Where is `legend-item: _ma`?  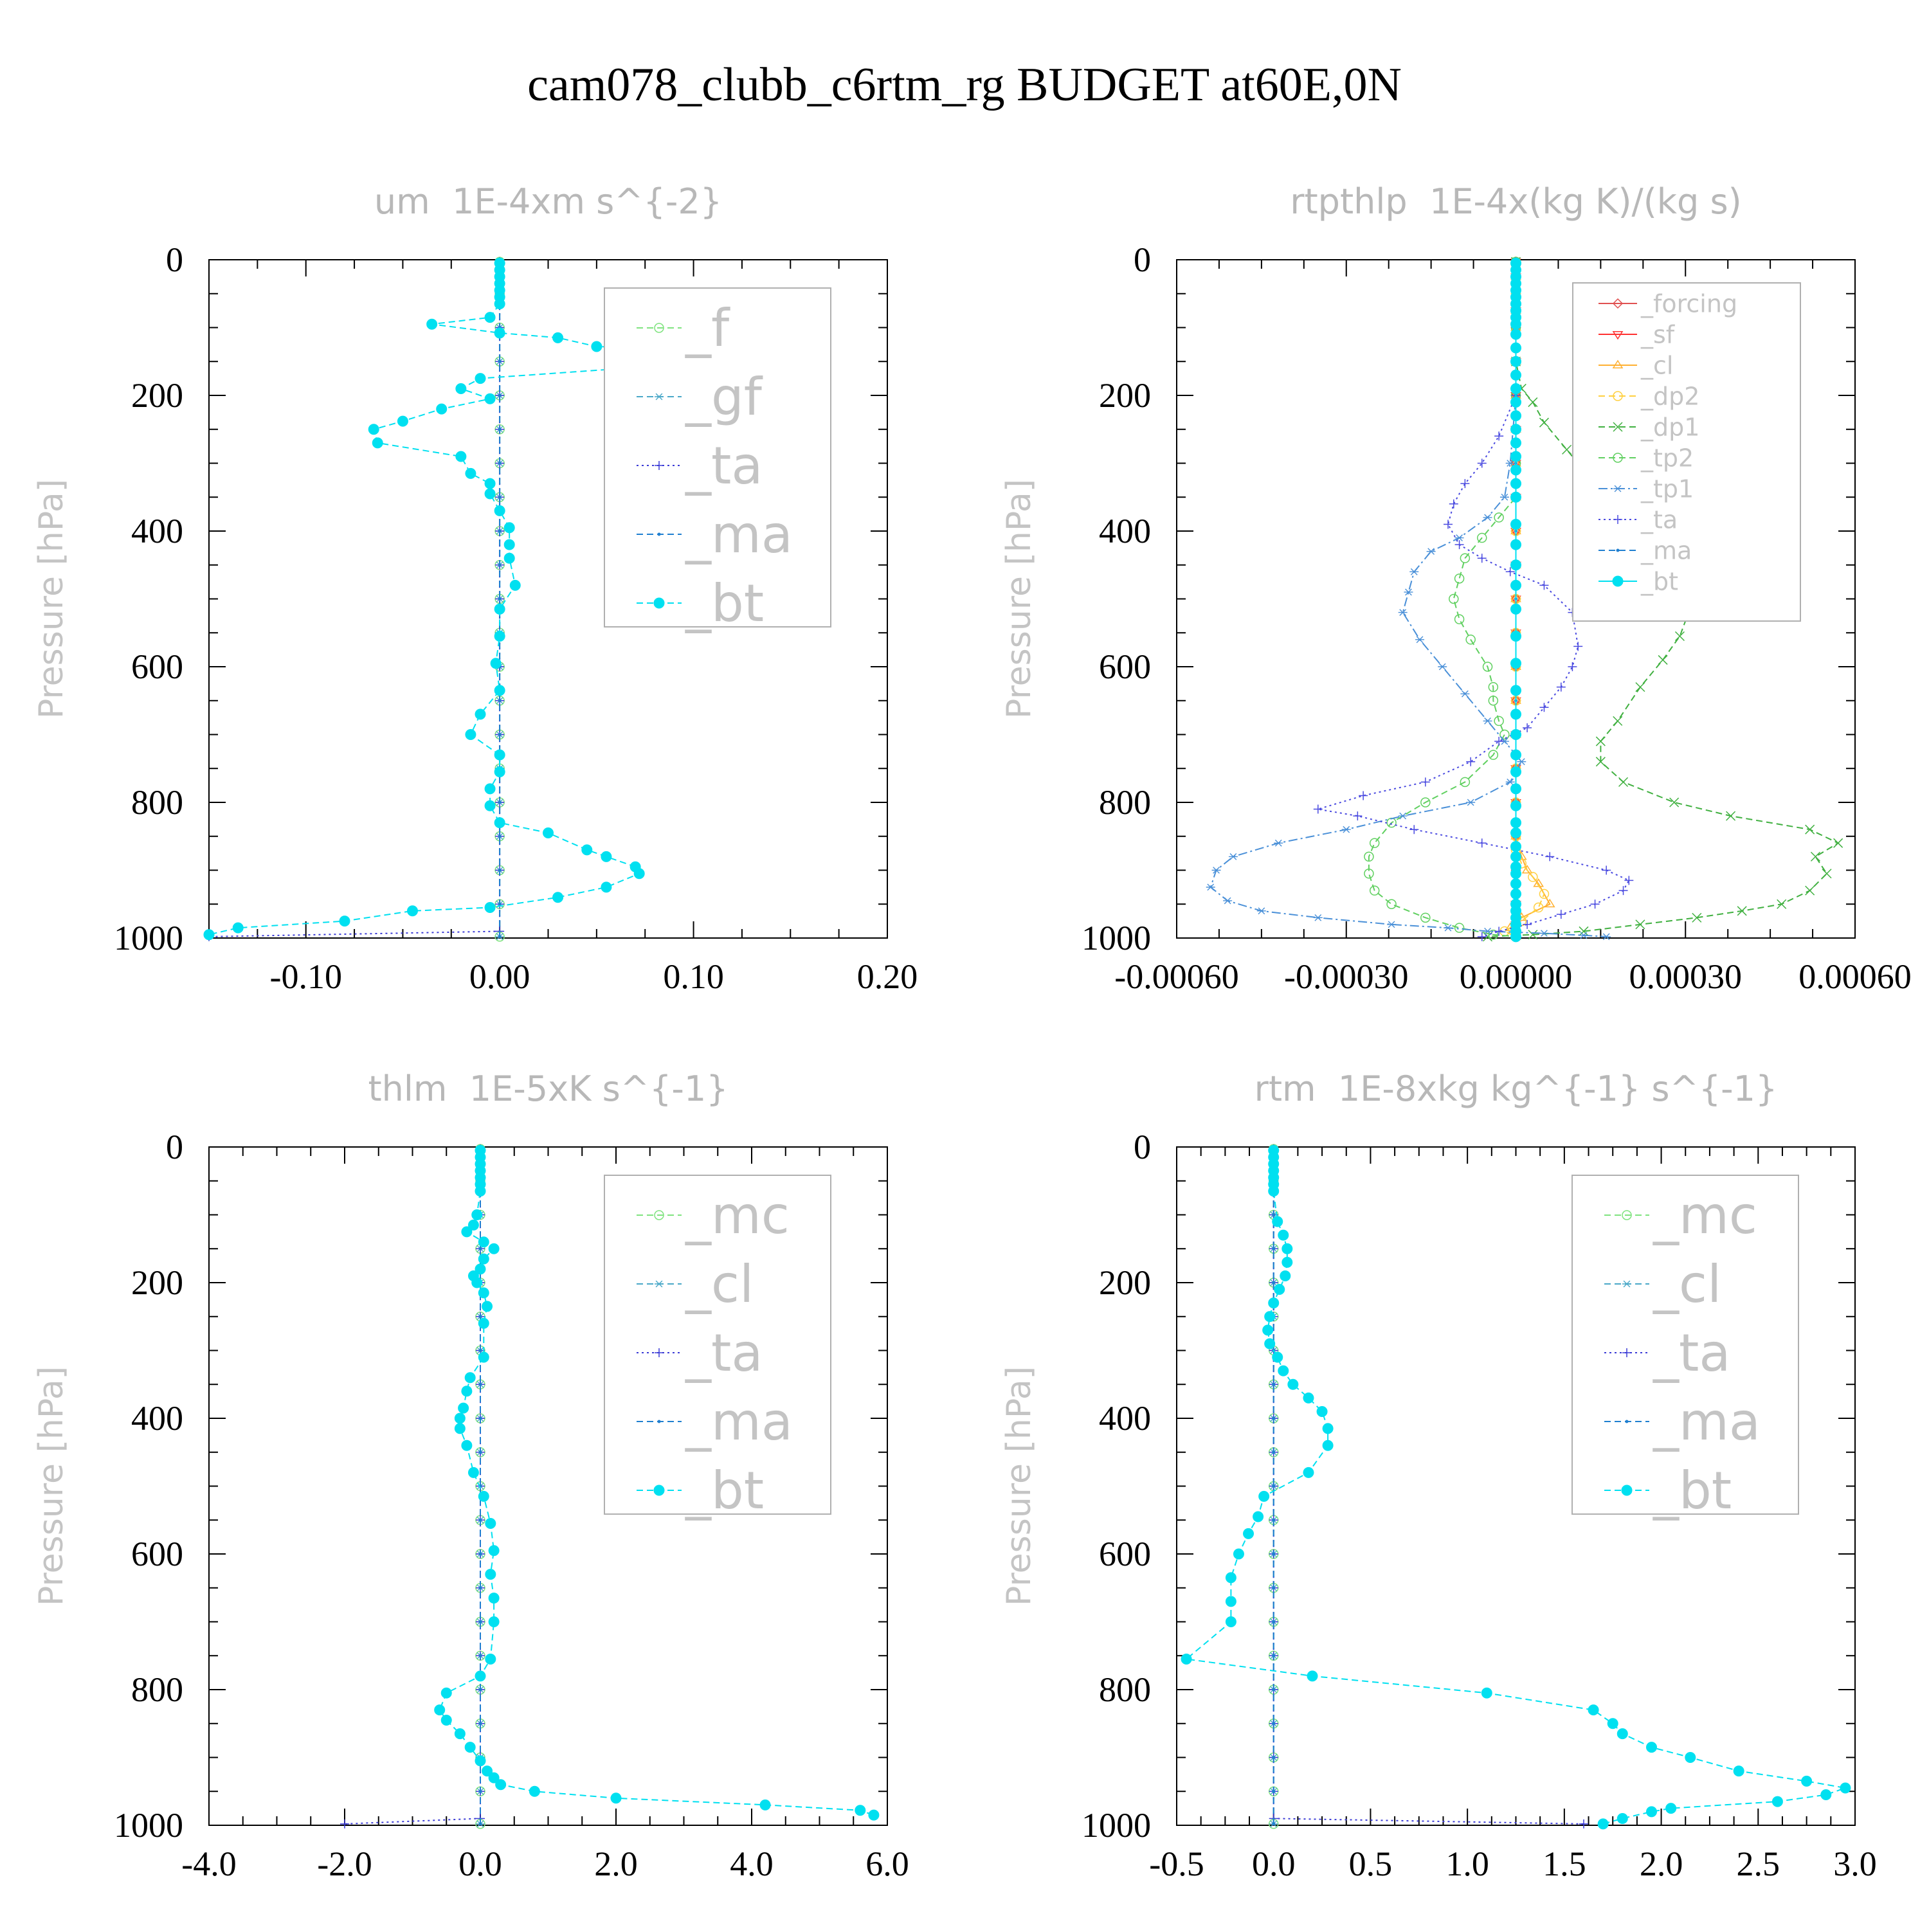
legend-item: _ma is located at coordinates (715, 534).